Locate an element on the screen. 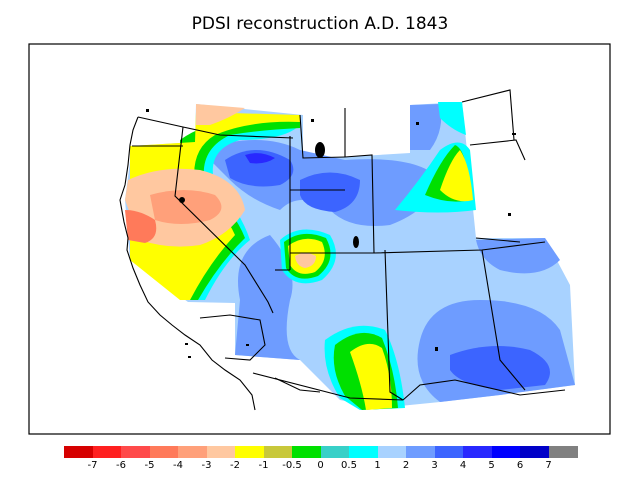  boundary-idaho-montana is located at coordinates (322, 136).